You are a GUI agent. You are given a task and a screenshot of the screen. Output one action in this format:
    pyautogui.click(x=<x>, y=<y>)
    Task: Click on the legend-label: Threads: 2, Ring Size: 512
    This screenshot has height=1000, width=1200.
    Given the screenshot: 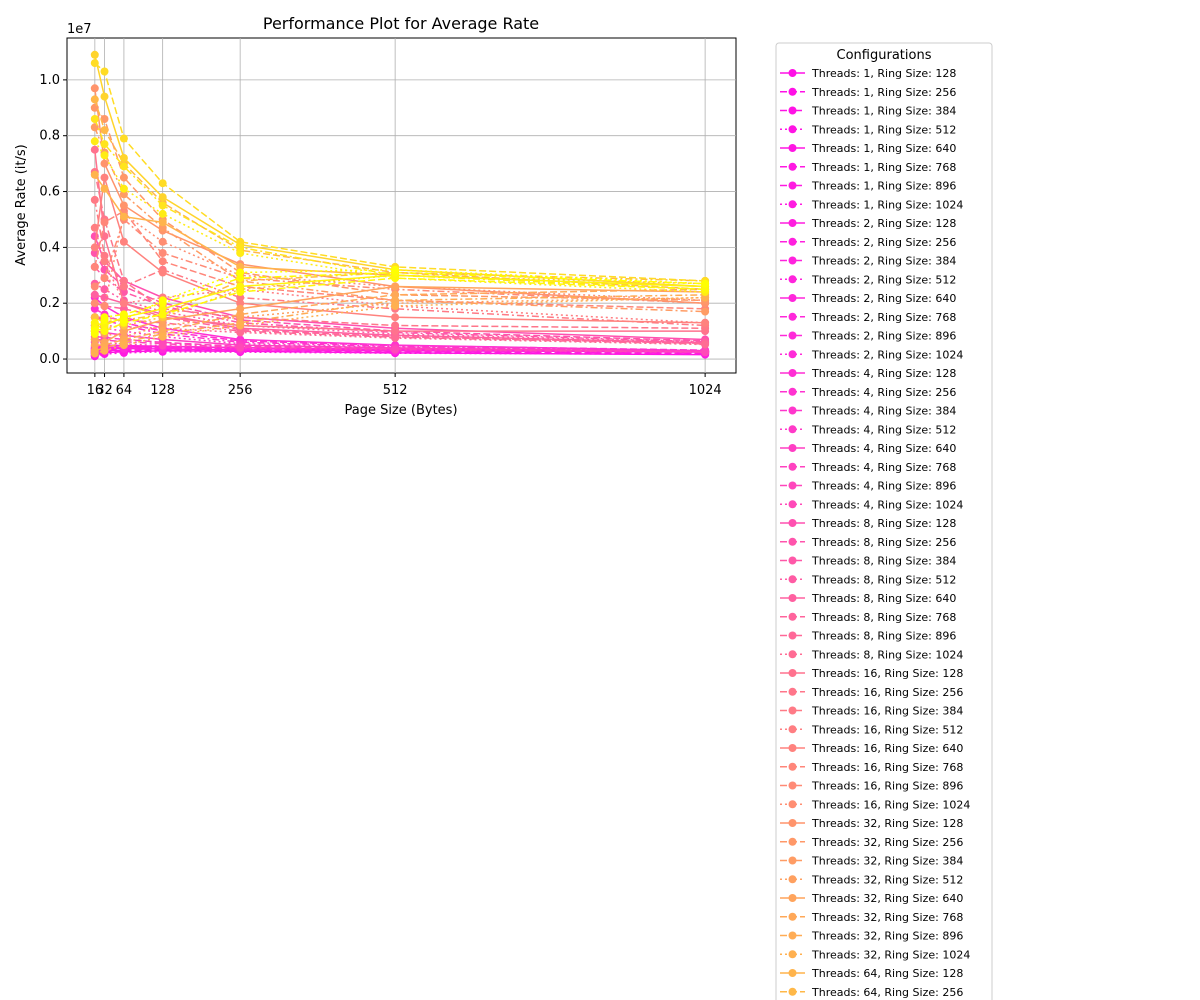 What is the action you would take?
    pyautogui.click(x=883, y=279)
    